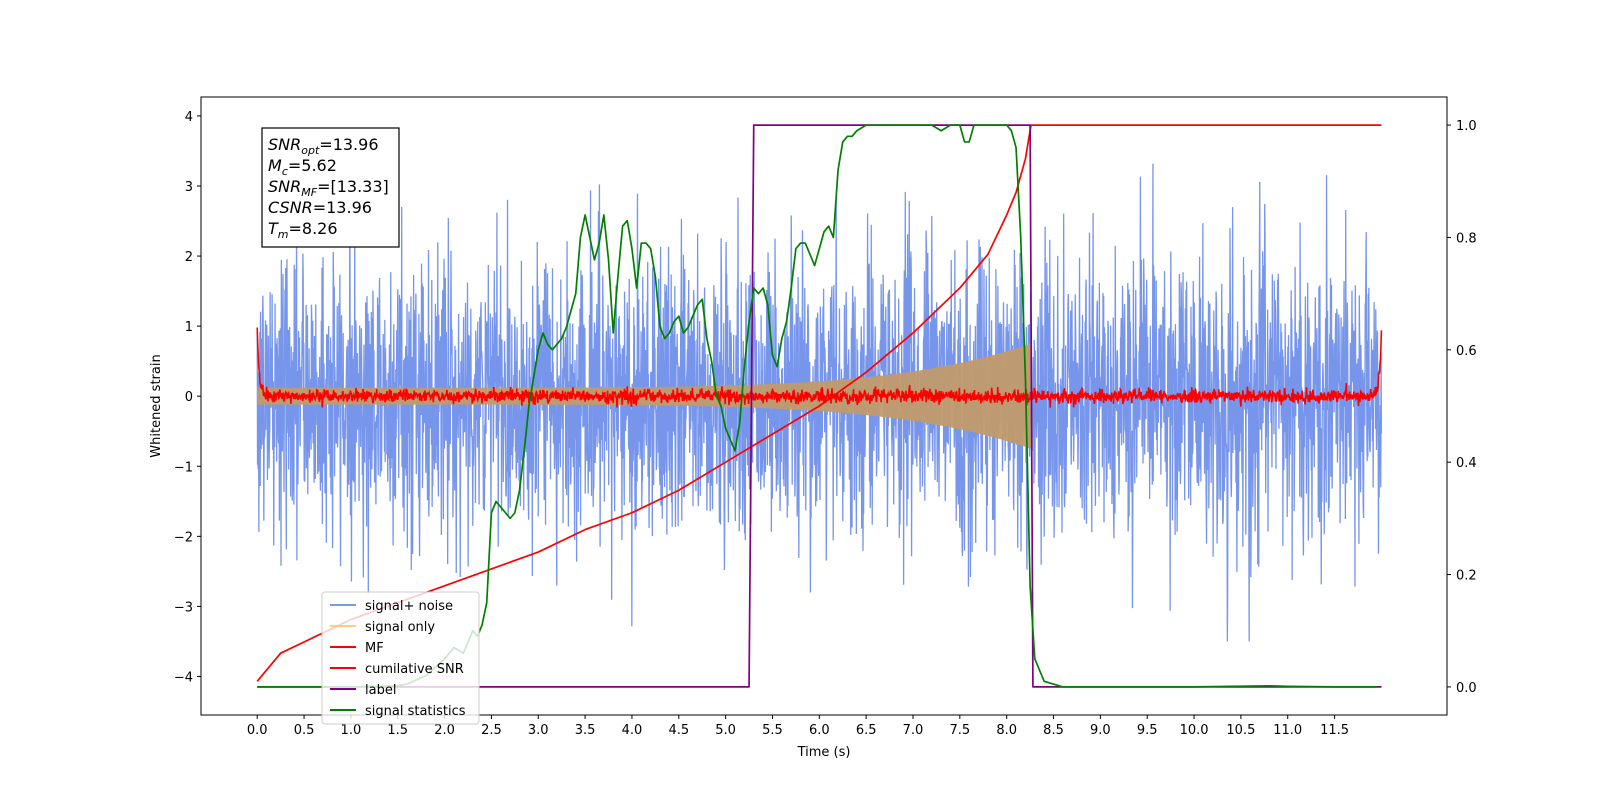 Image resolution: width=1600 pixels, height=800 pixels. I want to click on legend-label: signal only, so click(400, 627).